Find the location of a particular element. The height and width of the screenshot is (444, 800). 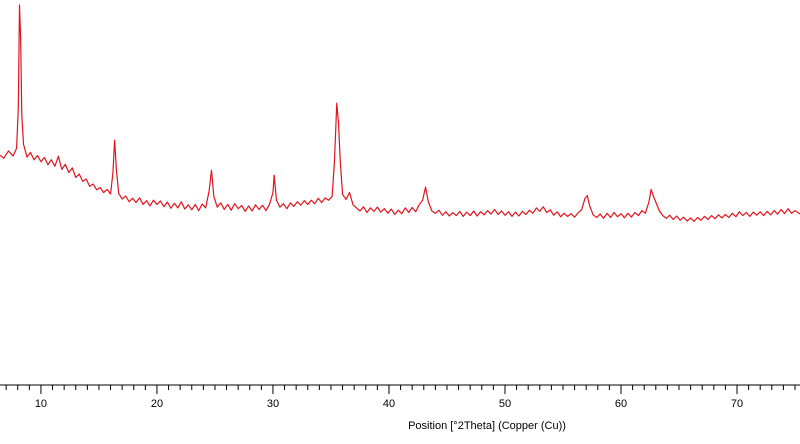

x-axis-label: Position [°2Theta] (Copper (Cu)) is located at coordinates (487, 426).